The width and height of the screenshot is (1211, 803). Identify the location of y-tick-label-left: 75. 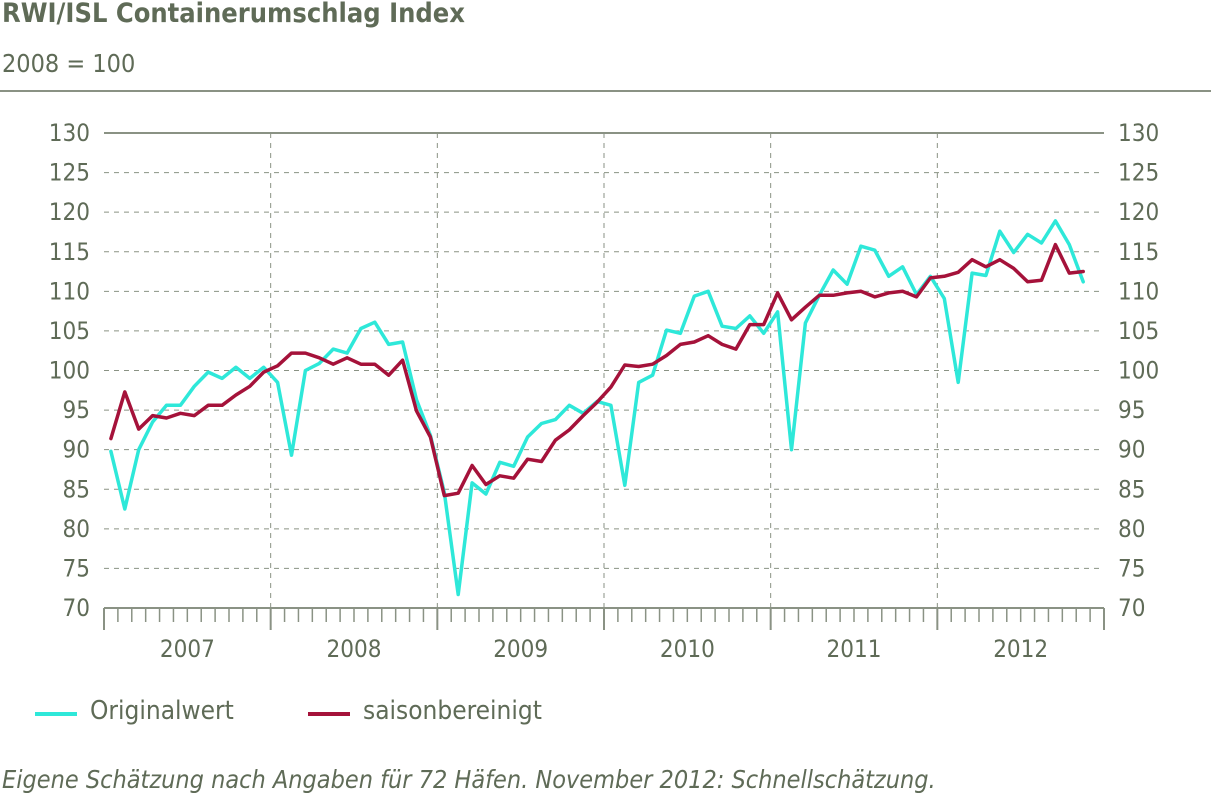
(76, 568).